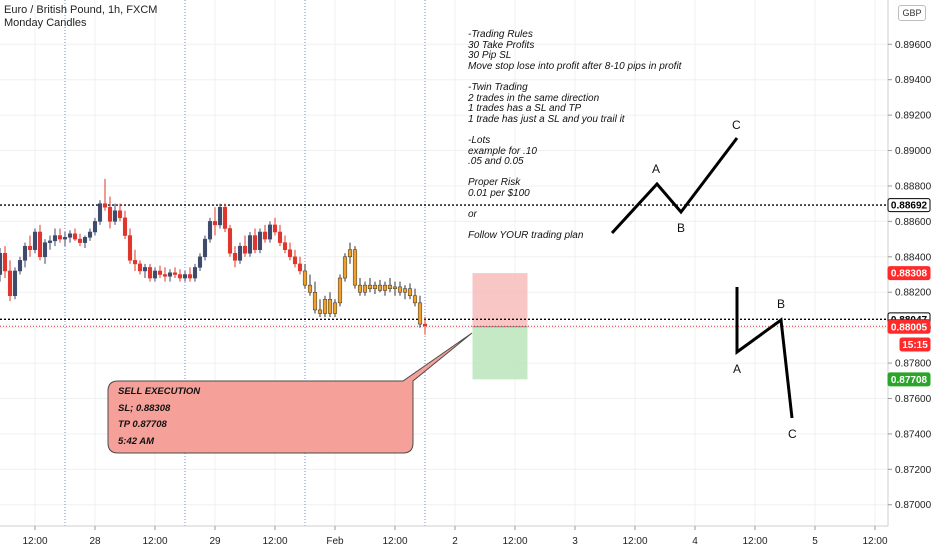  Describe the element at coordinates (490, 56) in the screenshot. I see `note-line: 30 Pip SL` at that location.